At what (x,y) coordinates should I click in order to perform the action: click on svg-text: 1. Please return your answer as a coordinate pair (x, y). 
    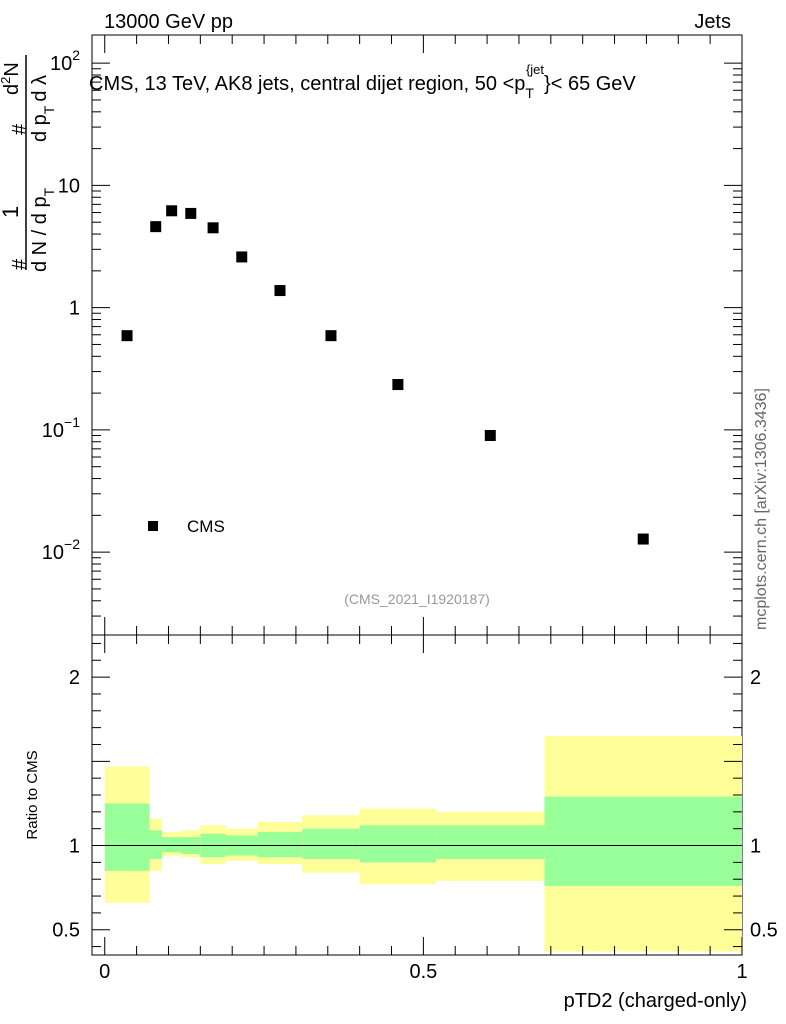
    Looking at the image, I should click on (11, 212).